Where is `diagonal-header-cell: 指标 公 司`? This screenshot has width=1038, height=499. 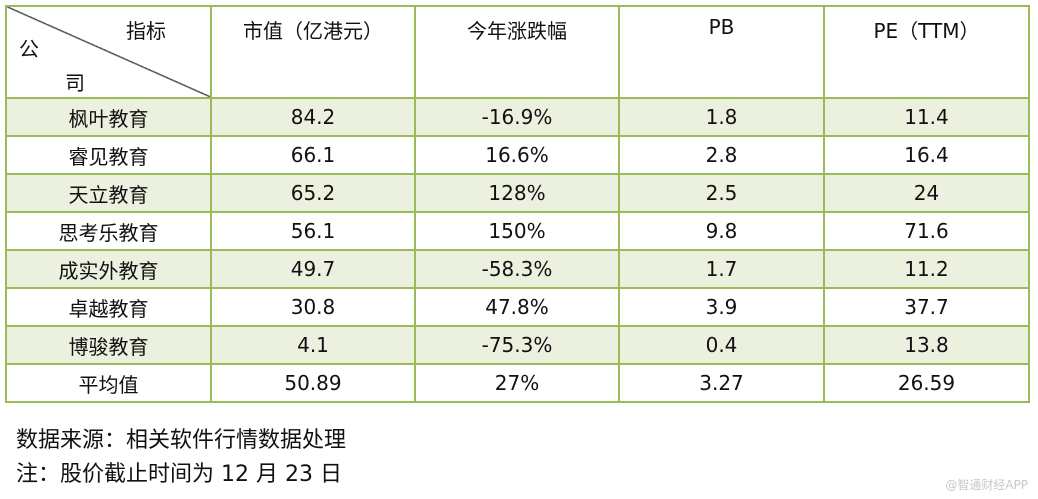
diagonal-header-cell: 指标 公 司 is located at coordinates (108, 52).